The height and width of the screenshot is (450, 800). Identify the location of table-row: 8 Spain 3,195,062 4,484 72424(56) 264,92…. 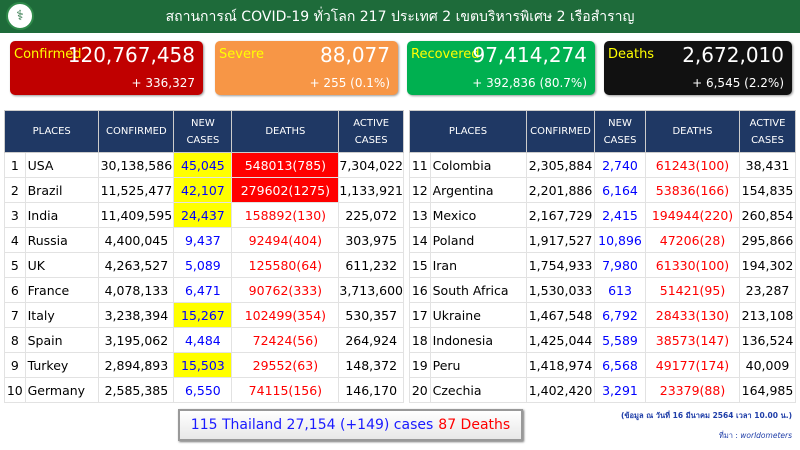
(204, 340).